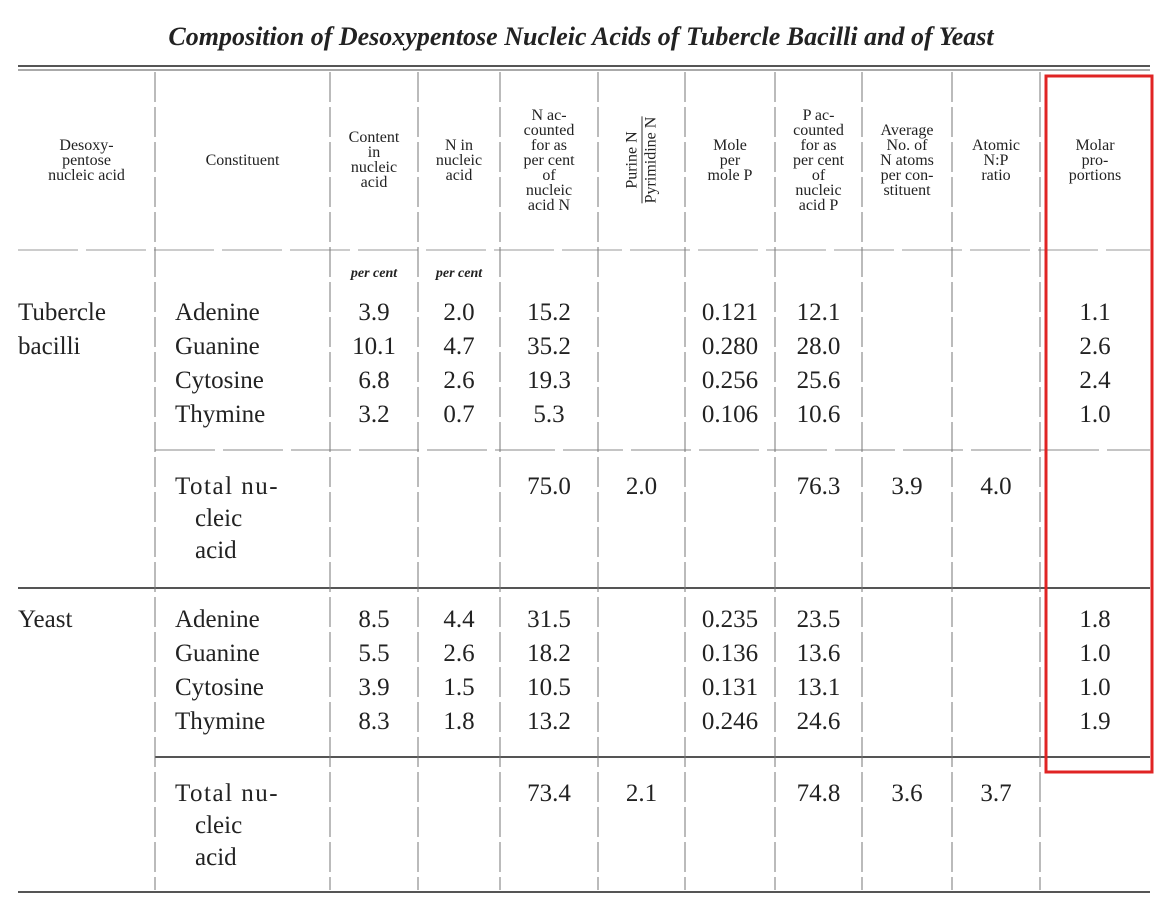  I want to click on column-header: Desoxy-pentose nucleic acid, so click(86, 160).